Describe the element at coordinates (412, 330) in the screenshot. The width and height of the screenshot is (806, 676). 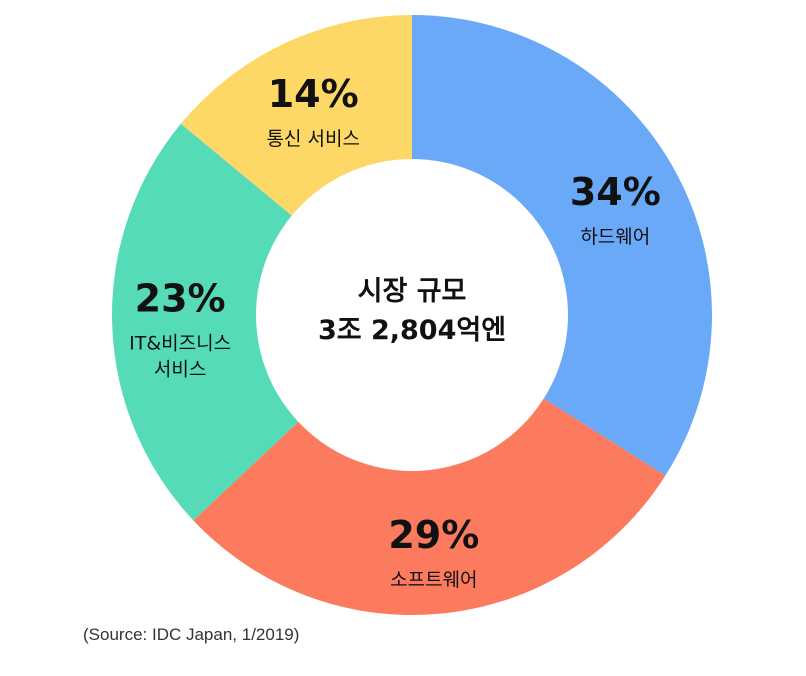
I see `center-total: 3조 2,804억엔` at that location.